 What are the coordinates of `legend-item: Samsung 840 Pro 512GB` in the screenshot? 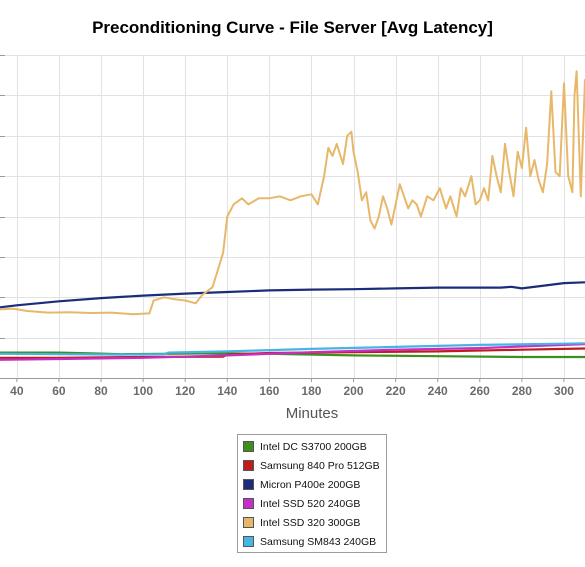 It's located at (312, 465).